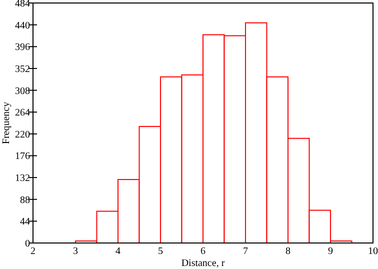 This screenshot has height=269, width=378. What do you see at coordinates (288, 251) in the screenshot?
I see `x-tick-label: 8` at bounding box center [288, 251].